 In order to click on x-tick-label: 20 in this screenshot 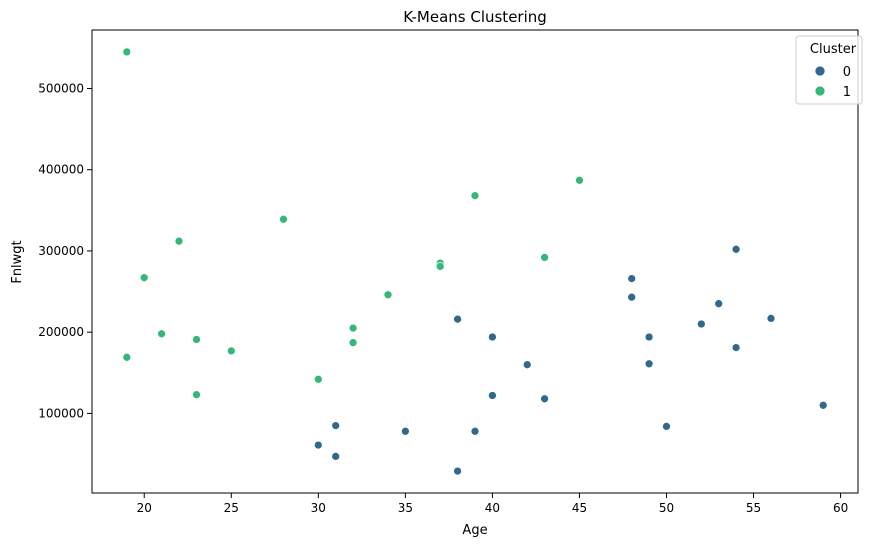, I will do `click(144, 508)`.